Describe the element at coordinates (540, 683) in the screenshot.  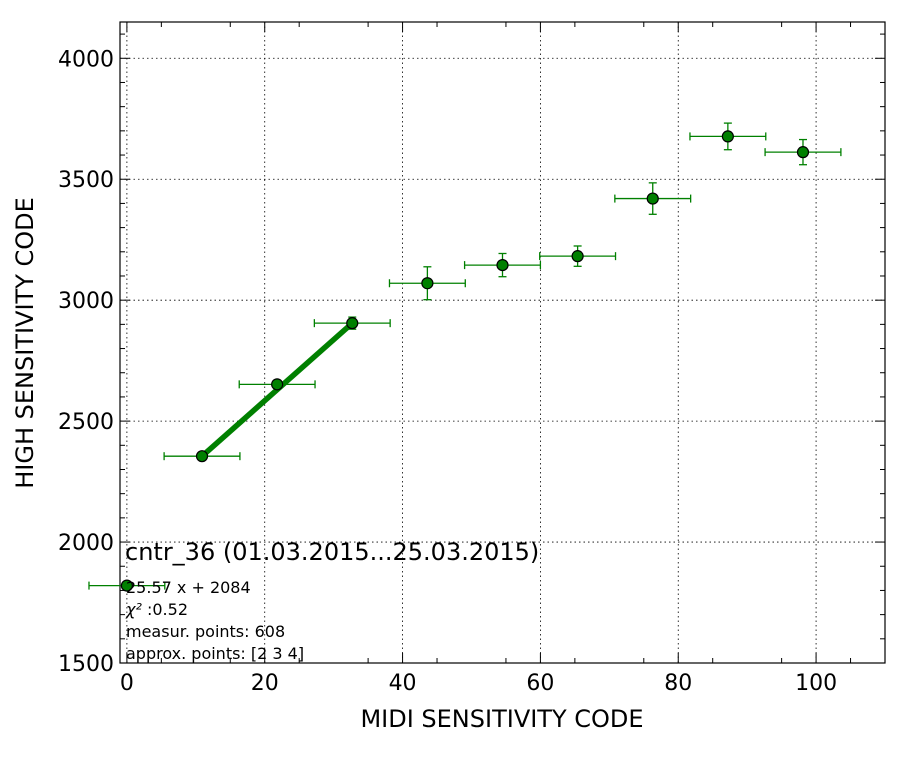
I see `x-tick-label: 60` at that location.